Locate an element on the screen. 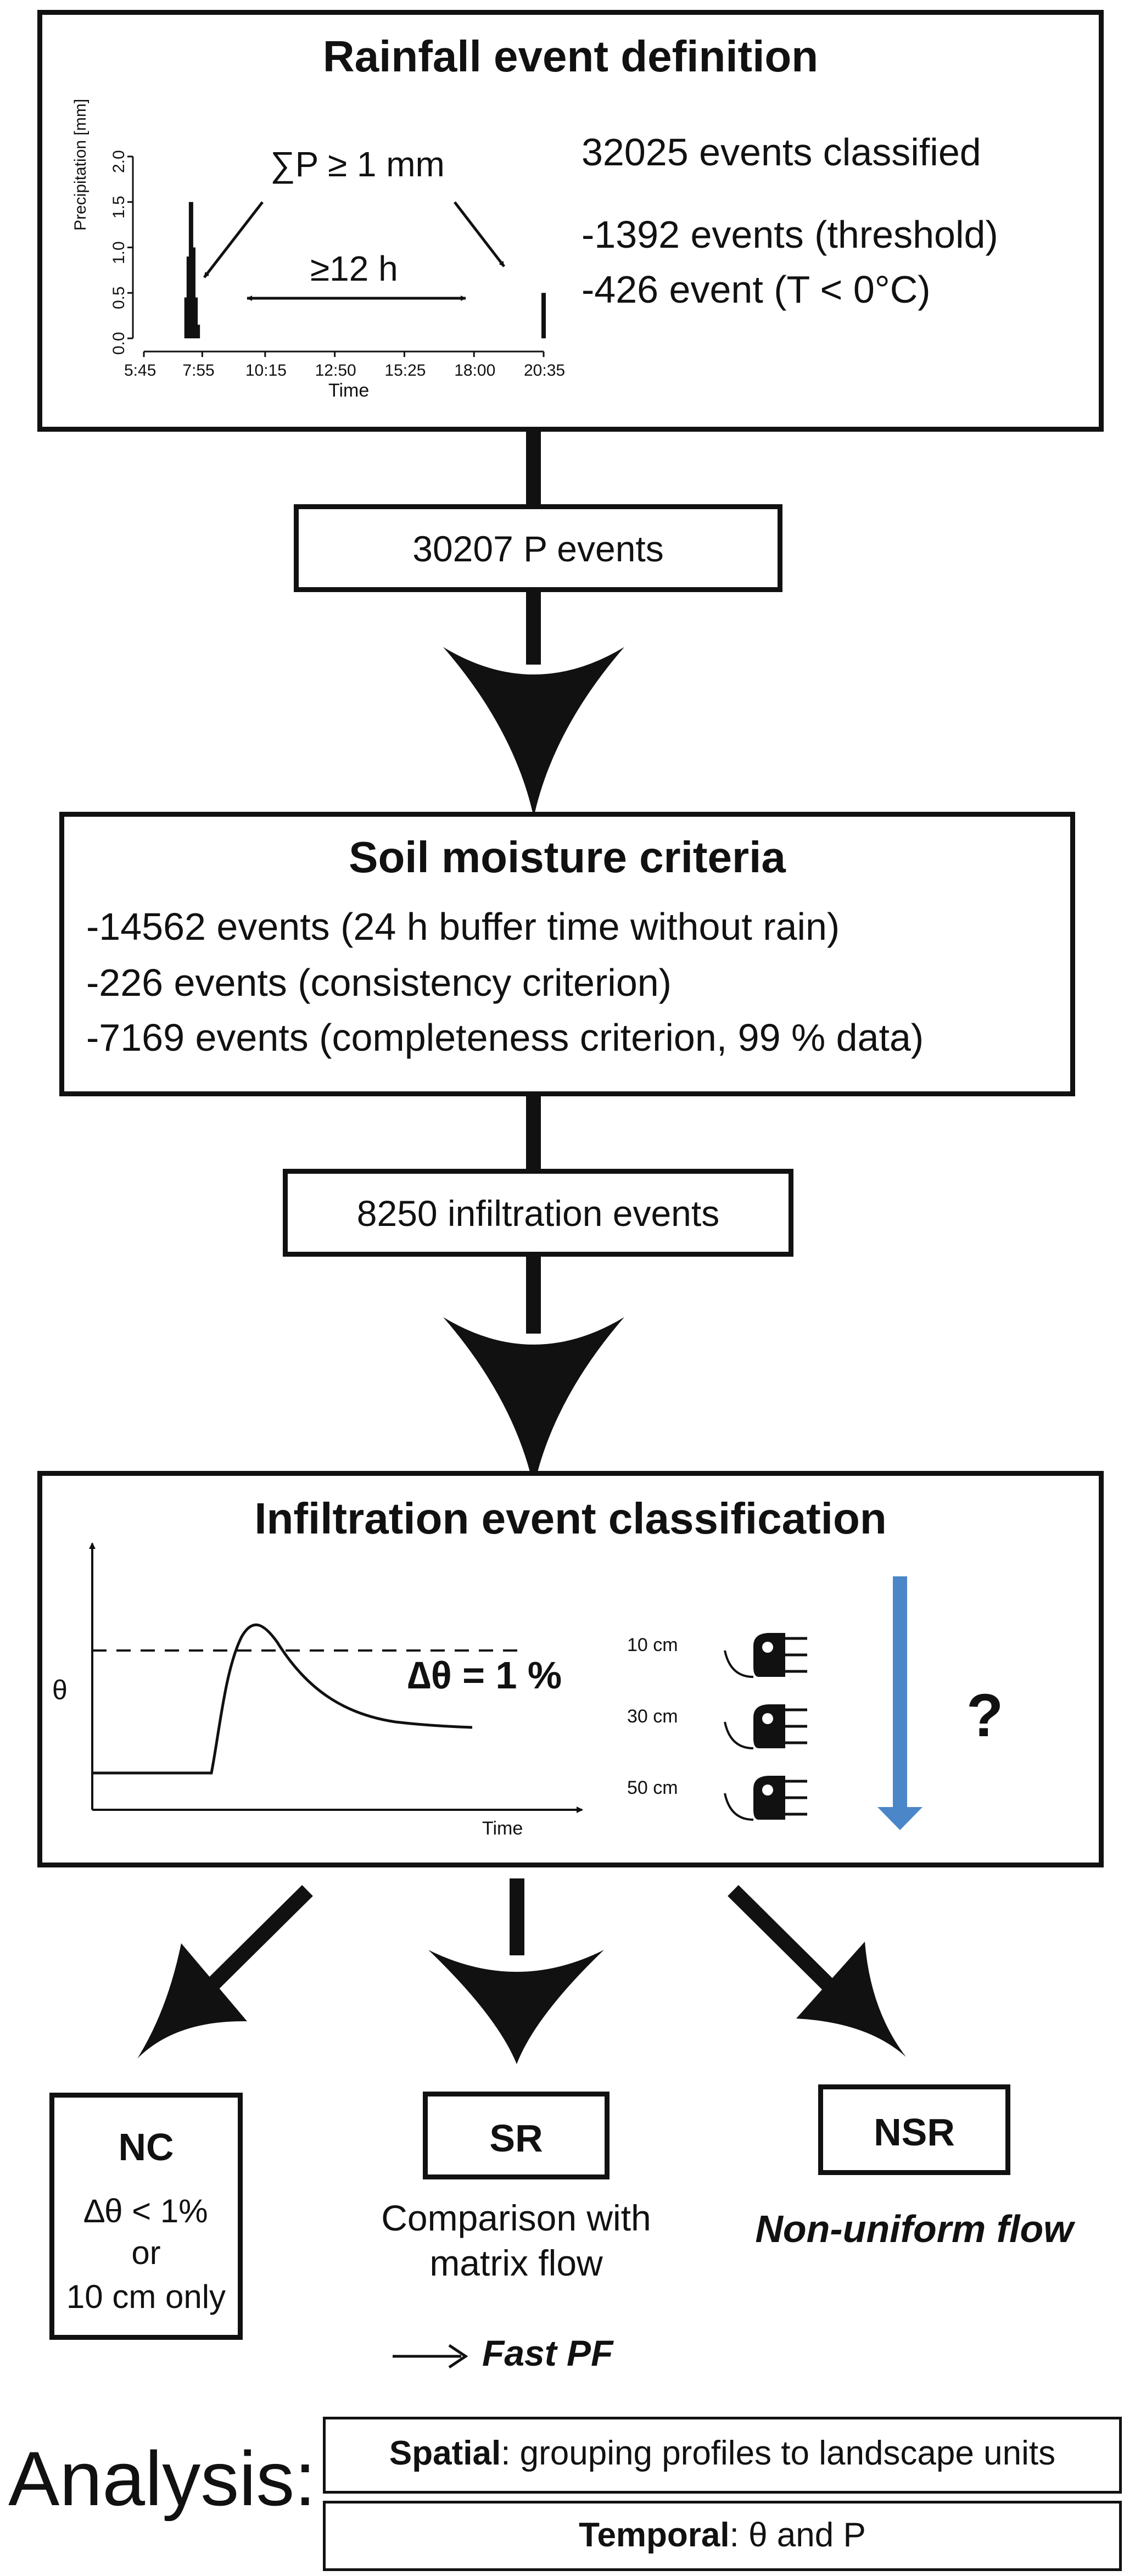 The image size is (1135, 2576). question-mark: ? is located at coordinates (985, 1715).